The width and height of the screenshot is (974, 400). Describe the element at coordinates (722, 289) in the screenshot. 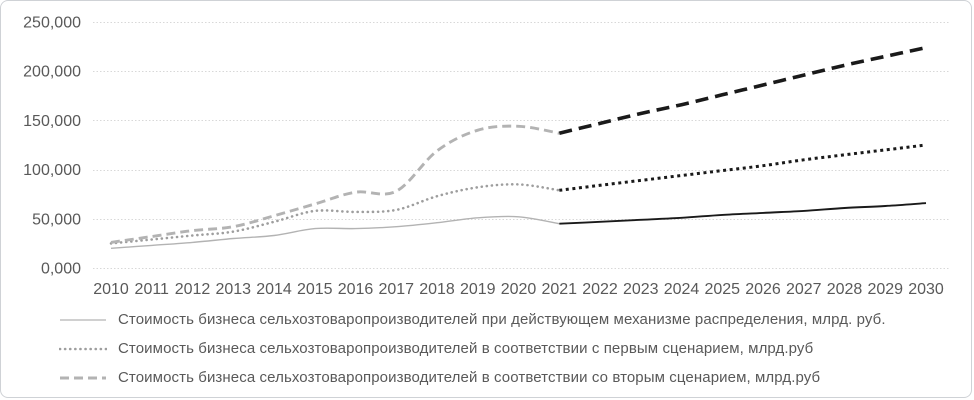

I see `x-tick-label: 2025` at that location.